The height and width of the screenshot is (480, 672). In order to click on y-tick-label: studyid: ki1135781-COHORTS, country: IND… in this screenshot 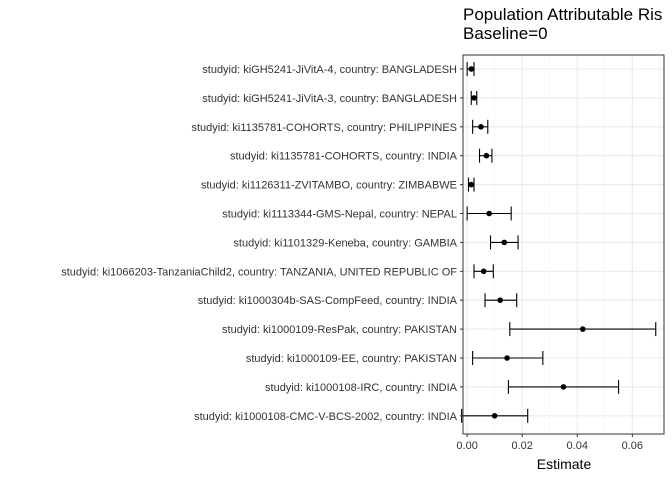, I will do `click(344, 157)`.